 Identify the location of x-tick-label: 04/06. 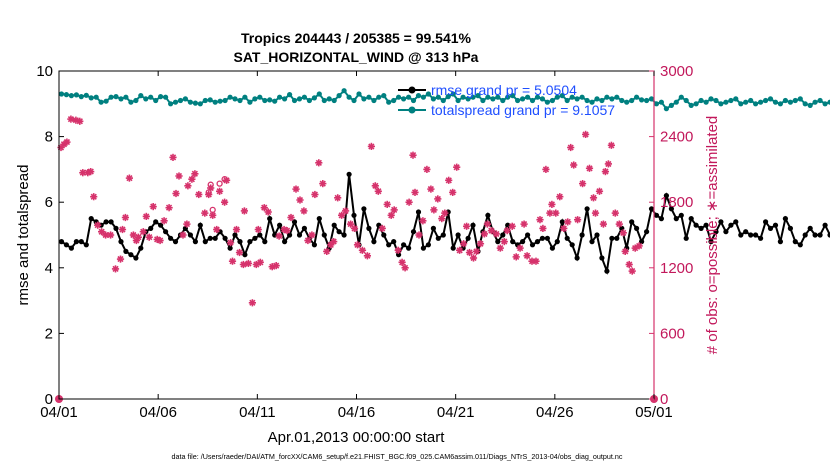
(158, 412).